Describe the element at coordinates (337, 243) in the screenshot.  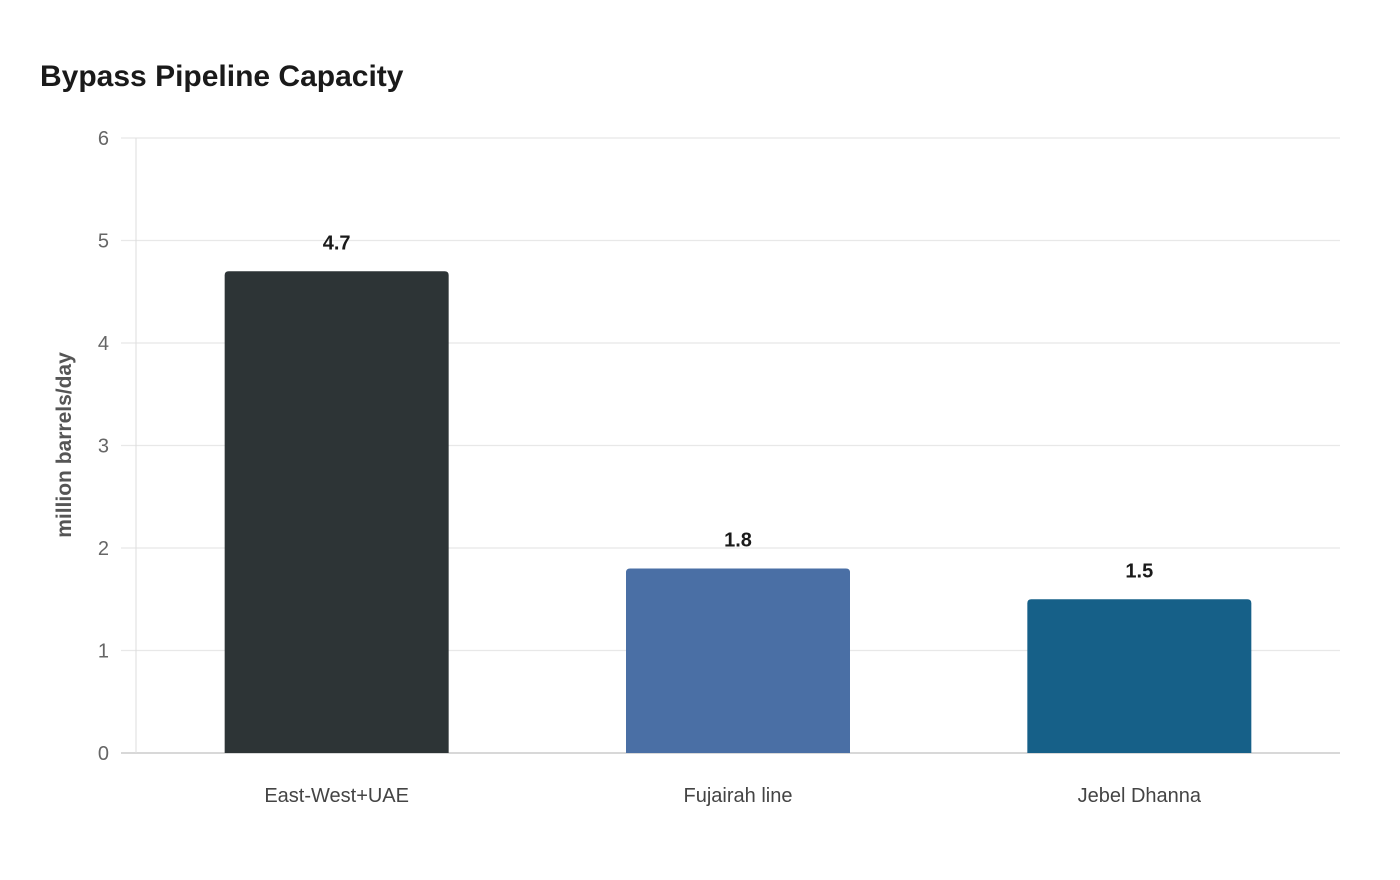
I see `data-label: 4.7` at that location.